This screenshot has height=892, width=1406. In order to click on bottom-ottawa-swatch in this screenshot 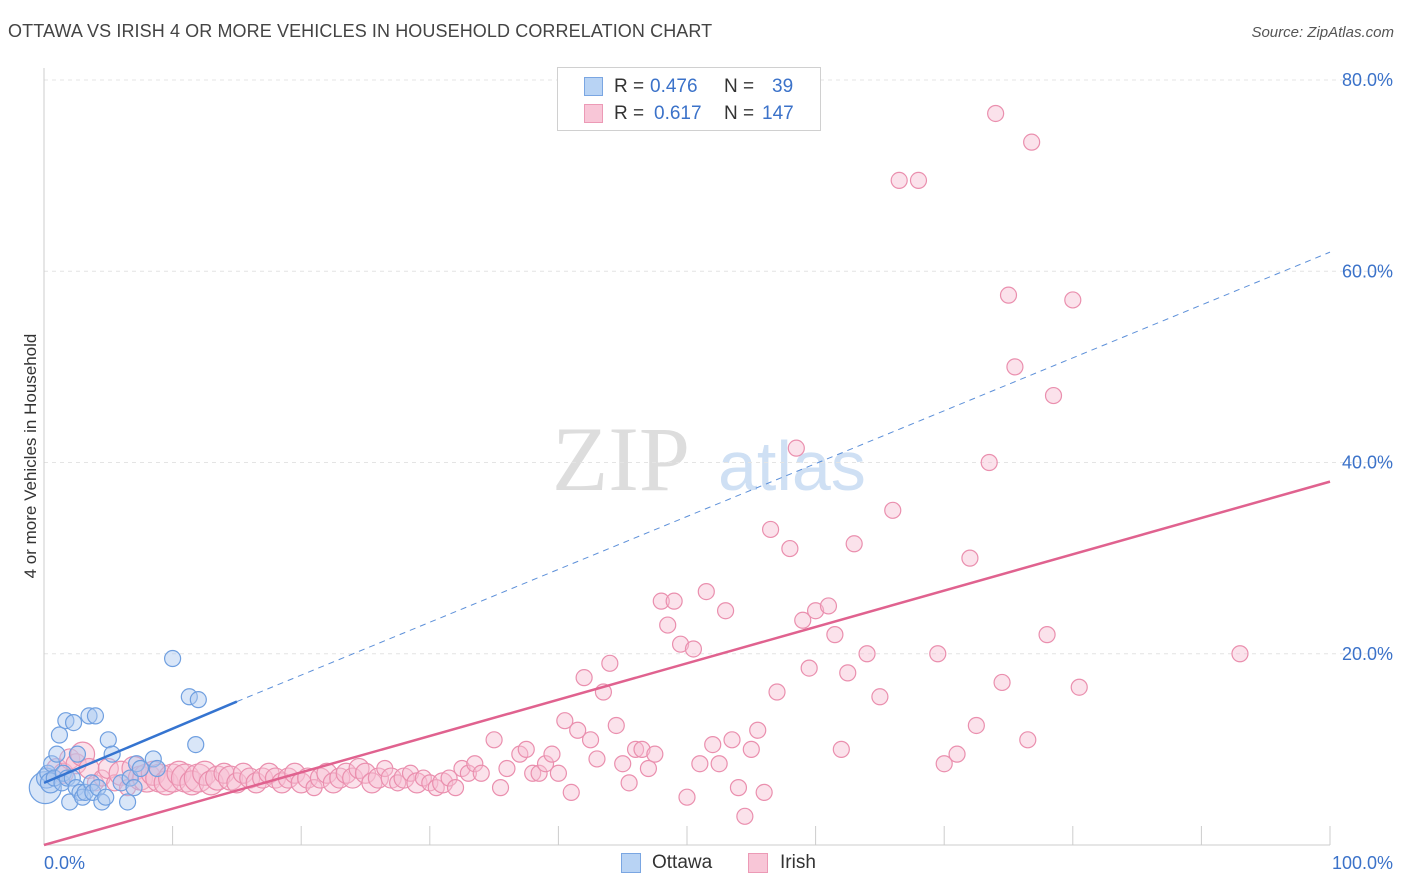, I will do `click(631, 863)`.